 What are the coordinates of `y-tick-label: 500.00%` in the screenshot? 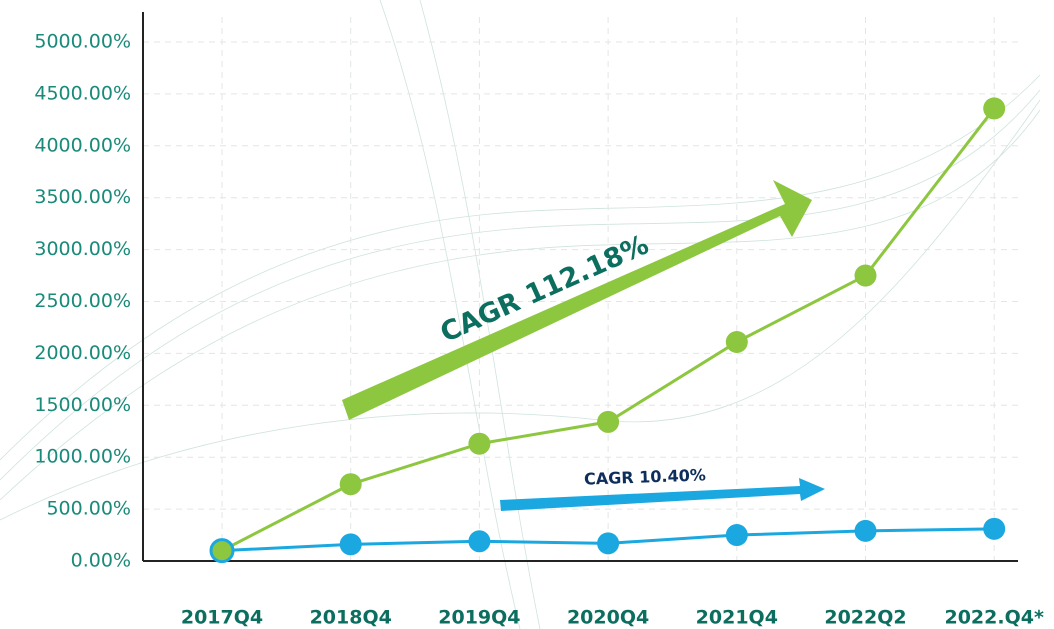 It's located at (88, 509).